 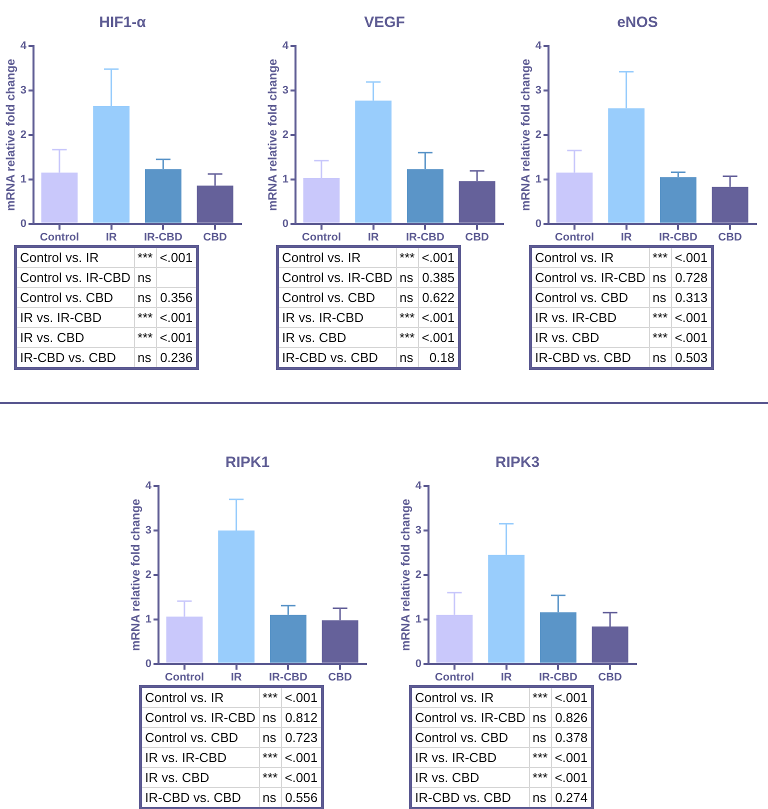 What do you see at coordinates (571, 718) in the screenshot?
I see `text: 0.826` at bounding box center [571, 718].